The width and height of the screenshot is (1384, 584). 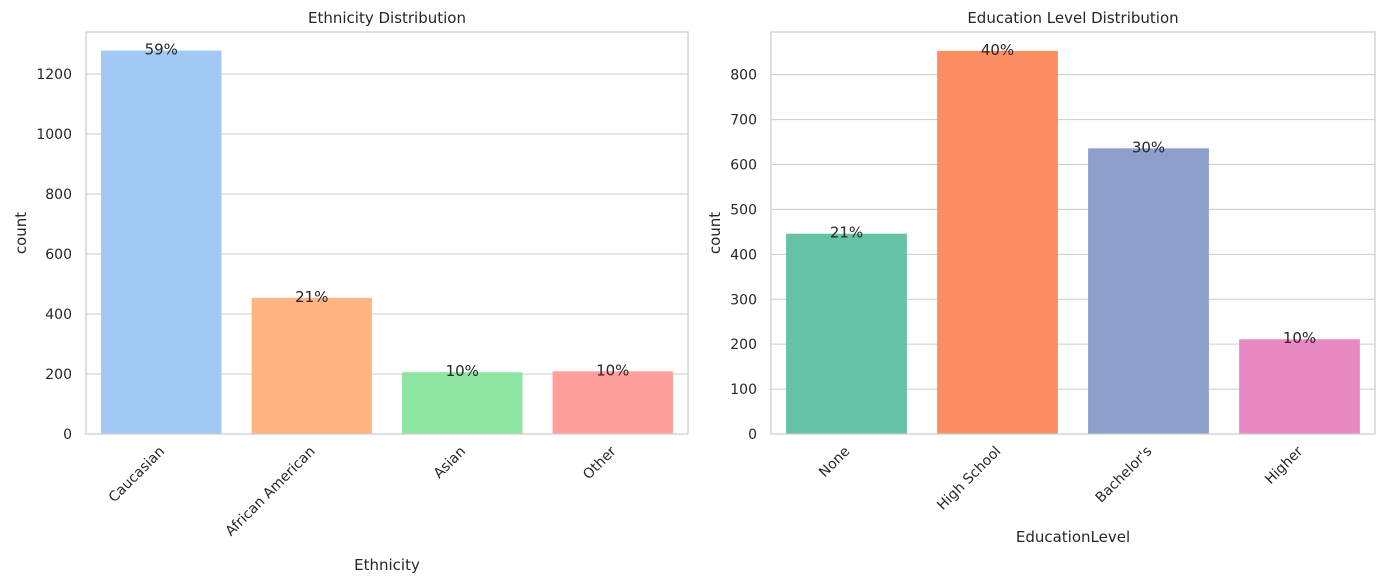 I want to click on x-tick-label: Higher, so click(x=1284, y=465).